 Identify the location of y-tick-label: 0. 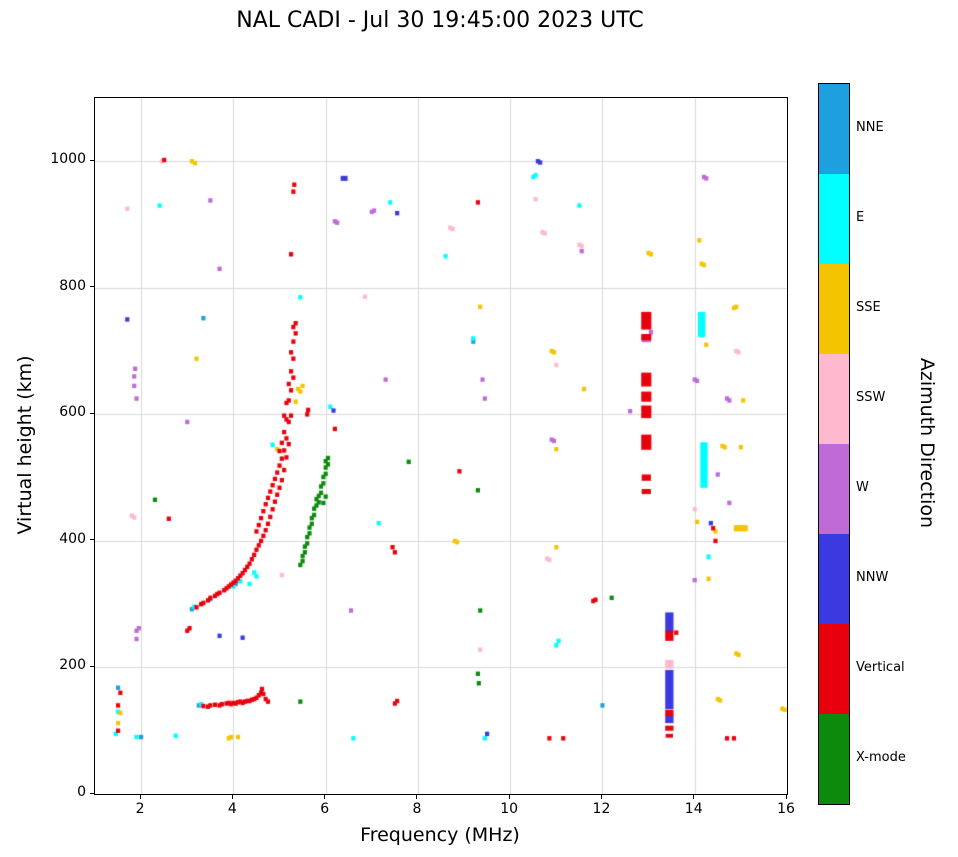
(81, 792).